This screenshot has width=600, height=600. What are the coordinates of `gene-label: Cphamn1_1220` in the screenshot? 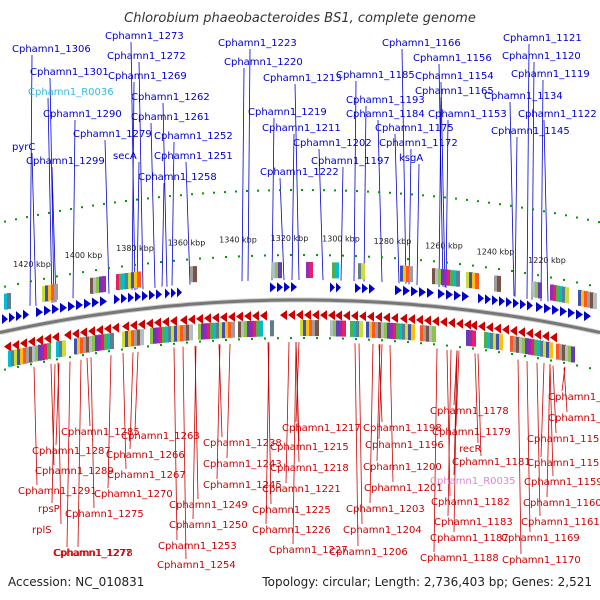 It's located at (263, 62).